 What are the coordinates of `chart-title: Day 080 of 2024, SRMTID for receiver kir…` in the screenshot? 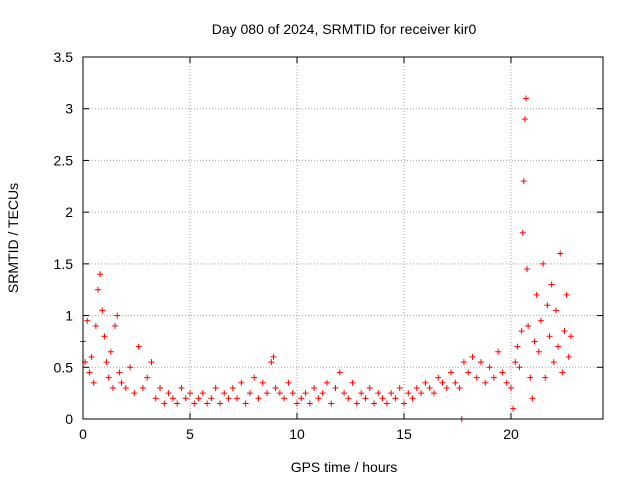 It's located at (344, 29).